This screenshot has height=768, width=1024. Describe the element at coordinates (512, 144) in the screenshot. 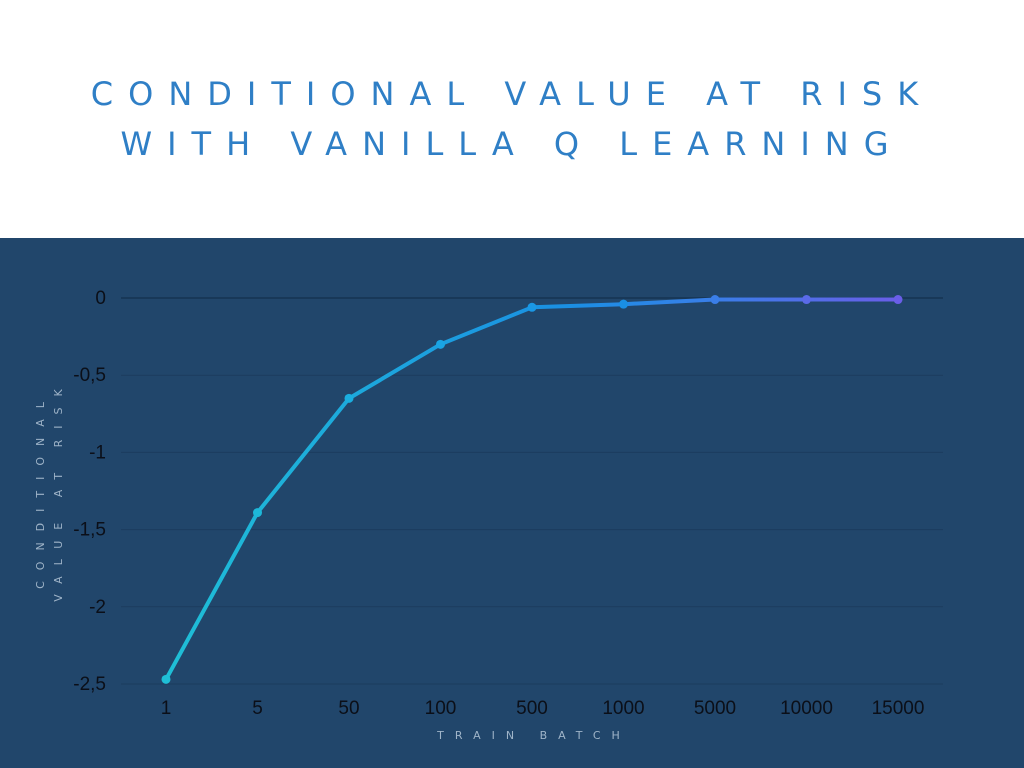

I see `chart-title-line-2: WITH VANILLA Q LEARNING` at that location.